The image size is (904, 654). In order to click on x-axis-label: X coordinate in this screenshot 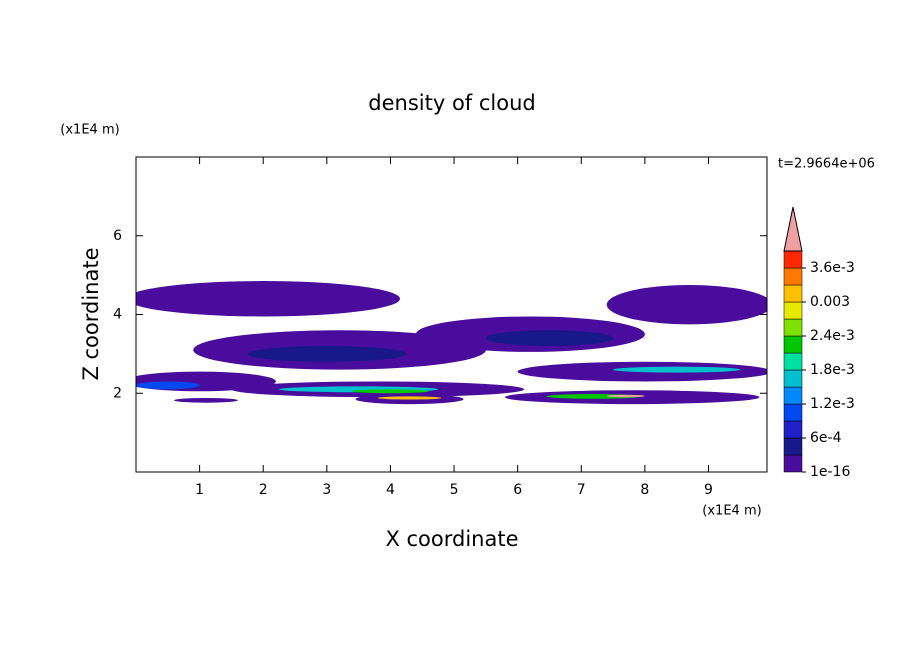, I will do `click(451, 539)`.